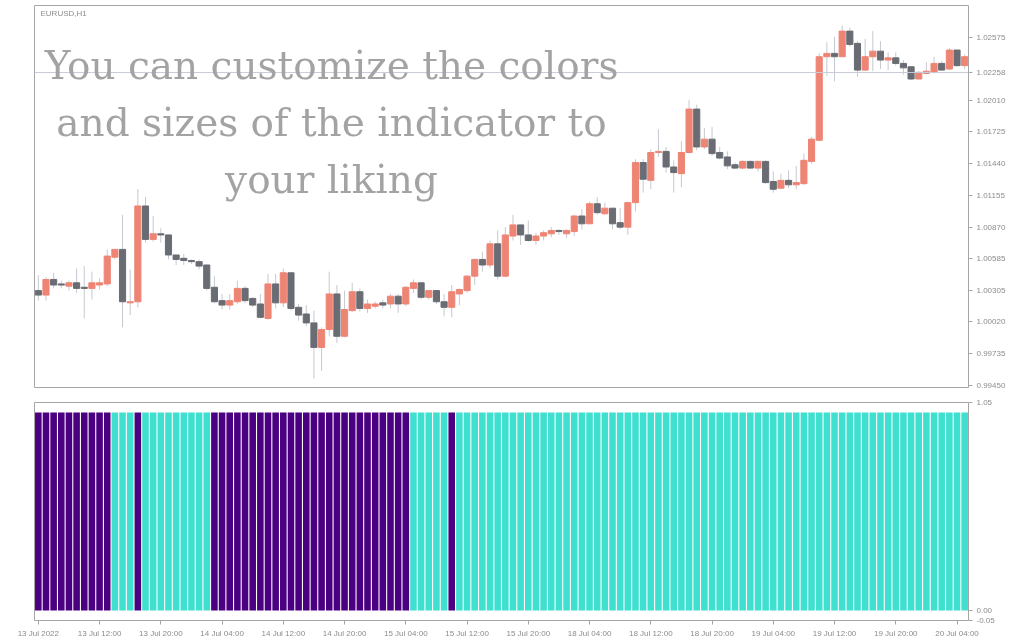  What do you see at coordinates (712, 633) in the screenshot?
I see `x-tick-label: 18 Jul 20:00` at bounding box center [712, 633].